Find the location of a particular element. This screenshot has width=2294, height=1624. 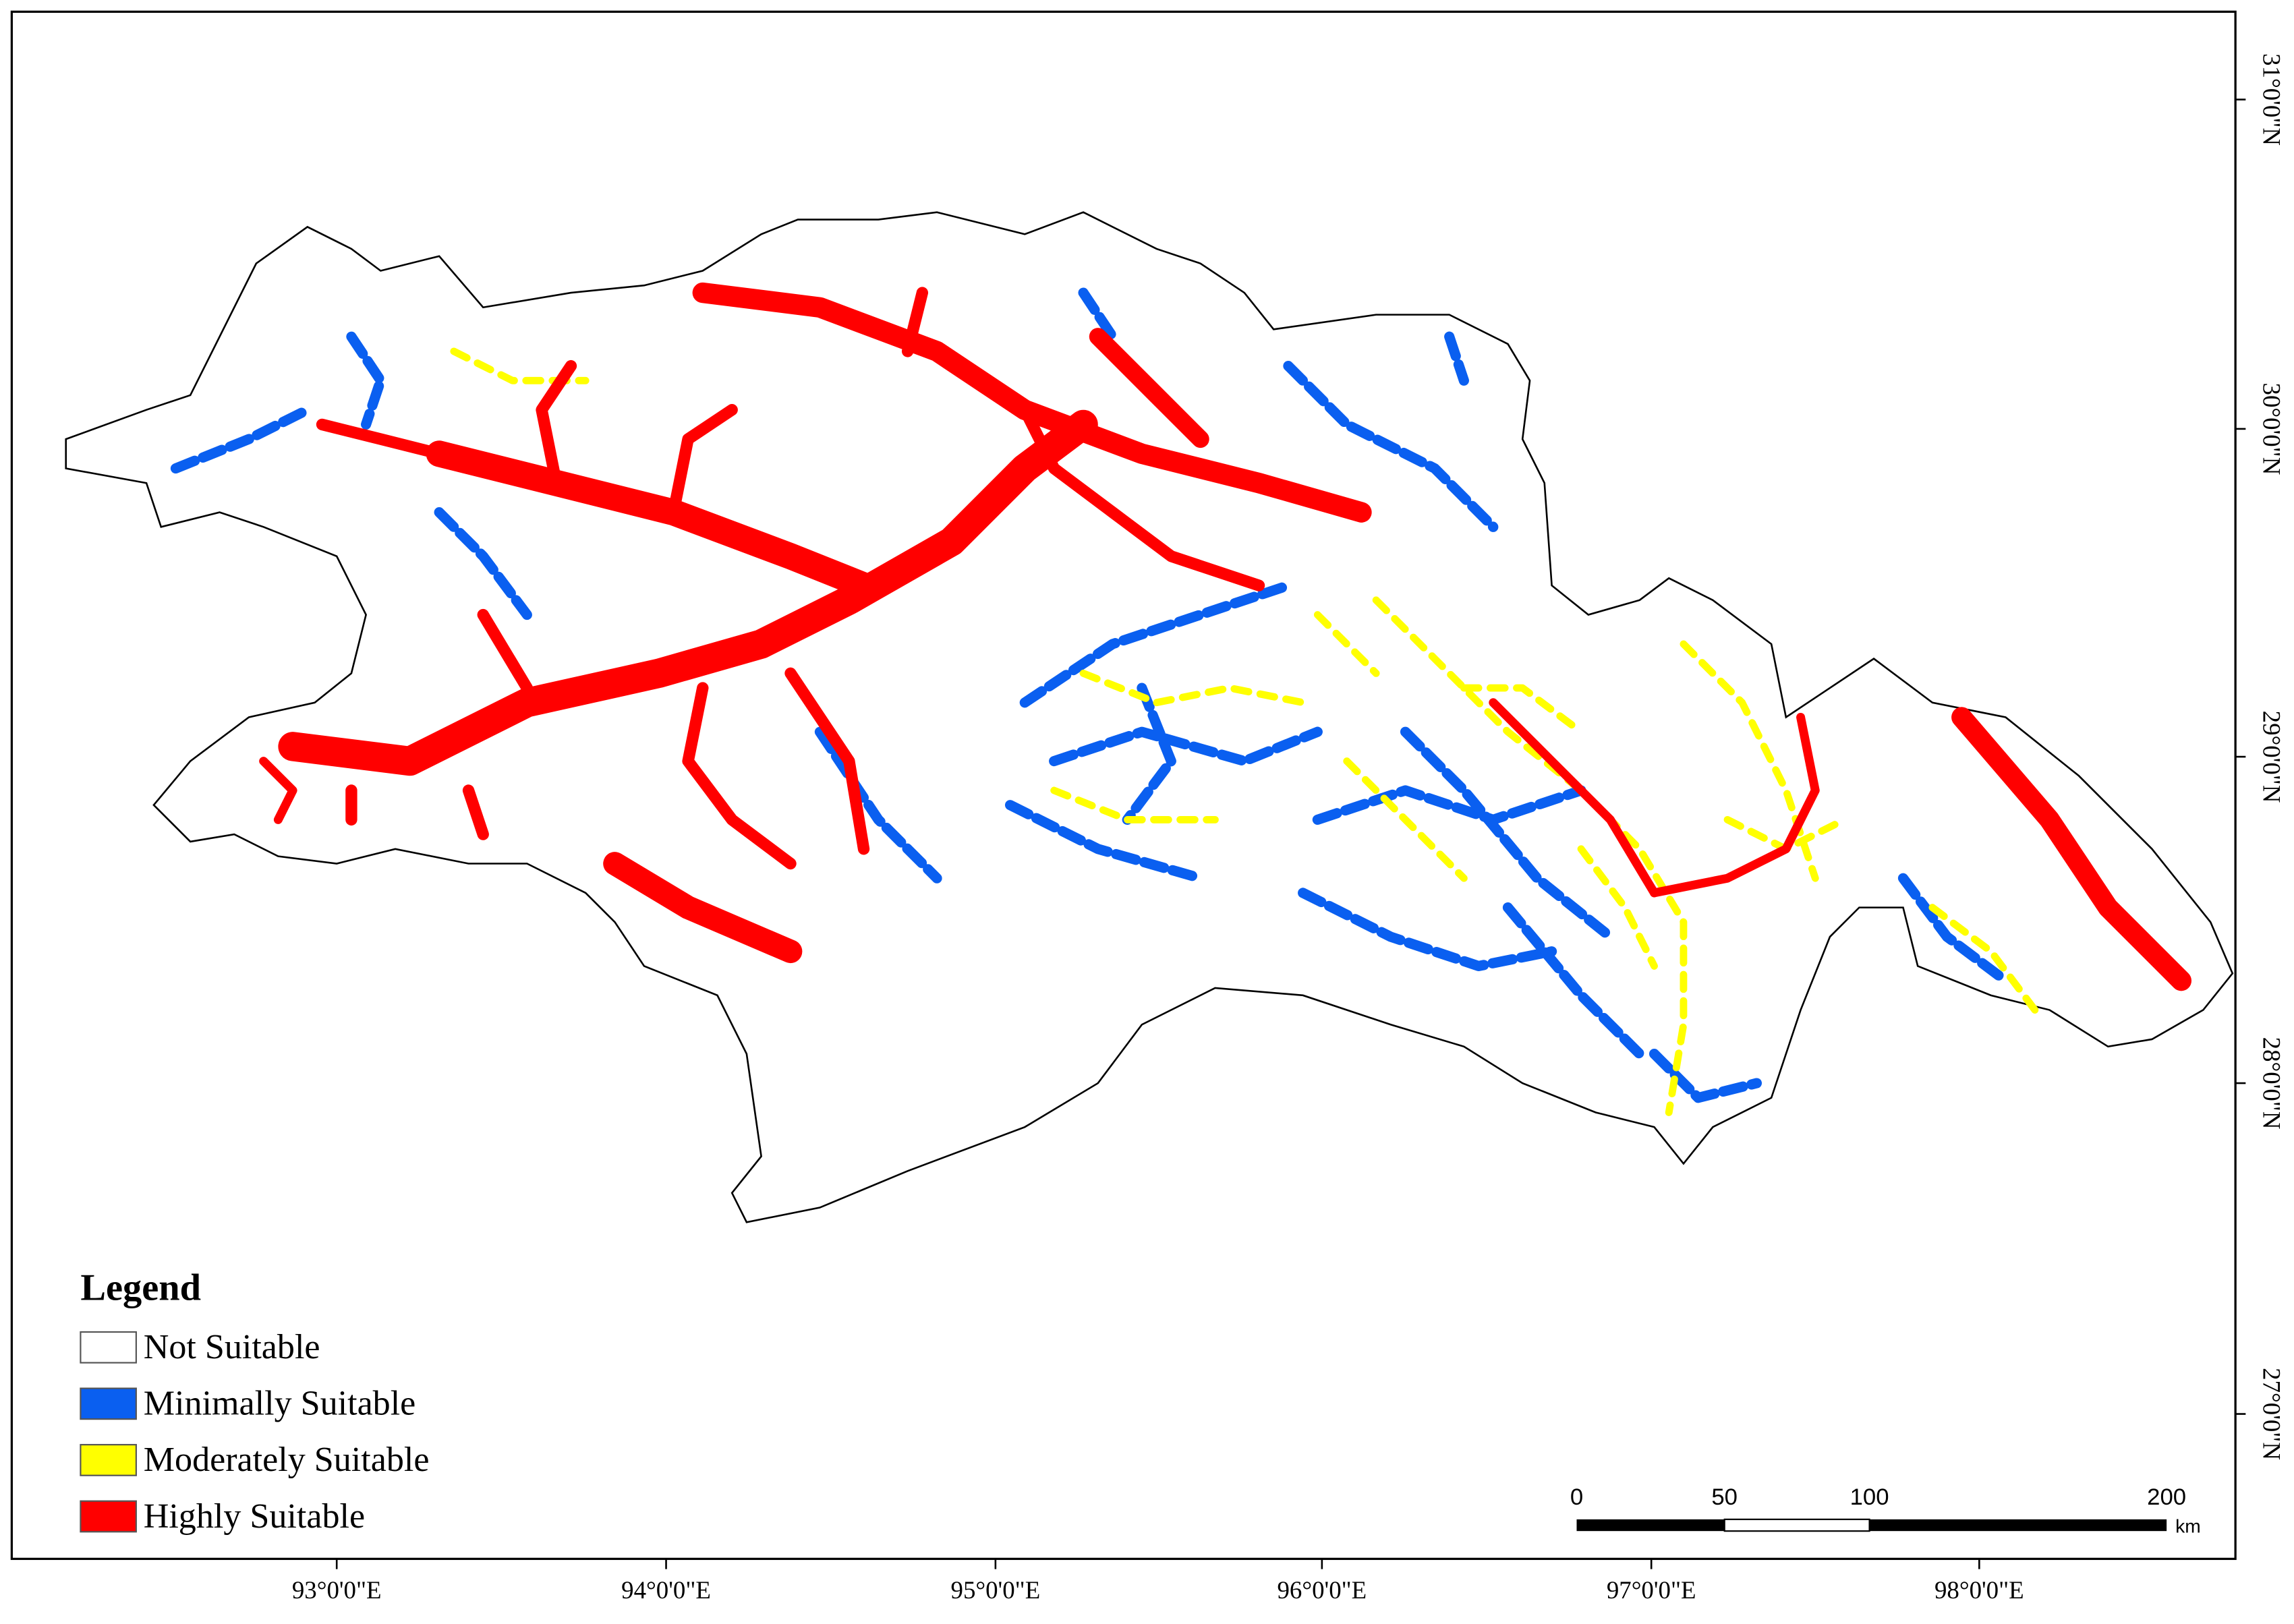

scale-label: 200 is located at coordinates (2166, 1497).